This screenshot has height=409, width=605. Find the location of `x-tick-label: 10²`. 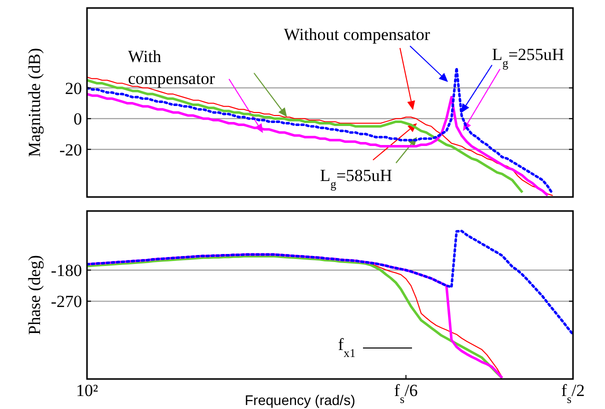

x-tick-label: 10² is located at coordinates (87, 390).